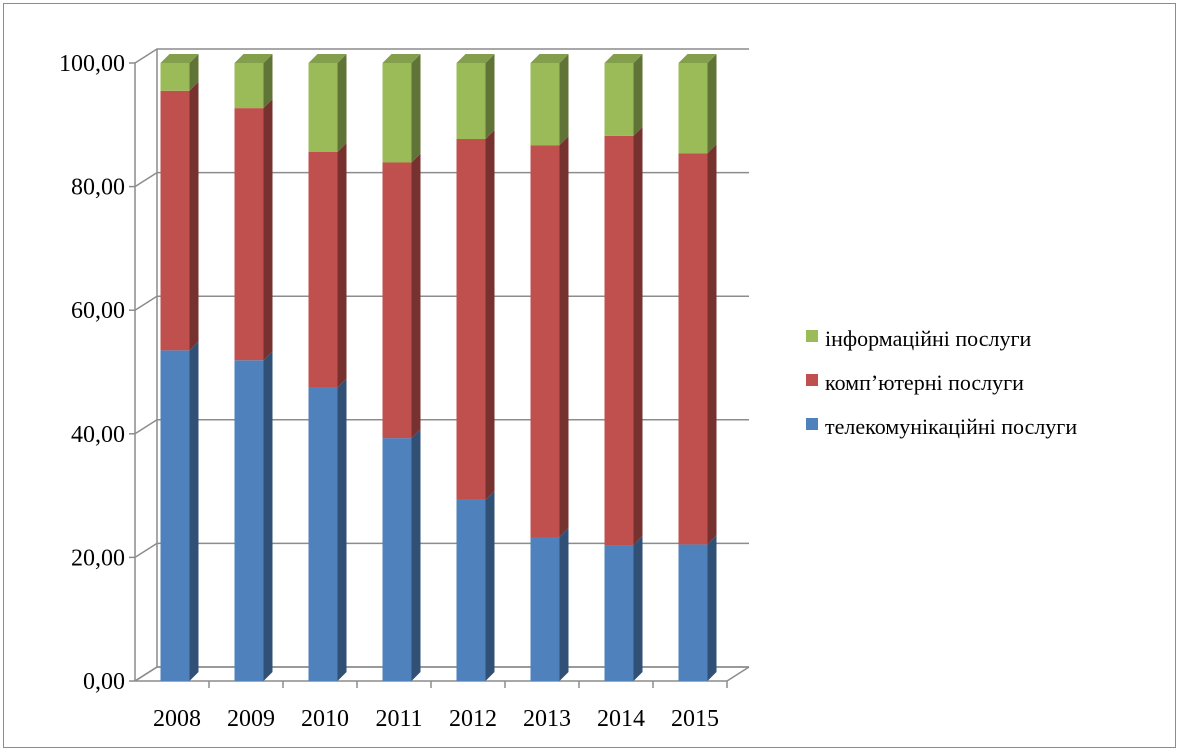  I want to click on legend-item: інформаційні послуги, so click(918, 338).